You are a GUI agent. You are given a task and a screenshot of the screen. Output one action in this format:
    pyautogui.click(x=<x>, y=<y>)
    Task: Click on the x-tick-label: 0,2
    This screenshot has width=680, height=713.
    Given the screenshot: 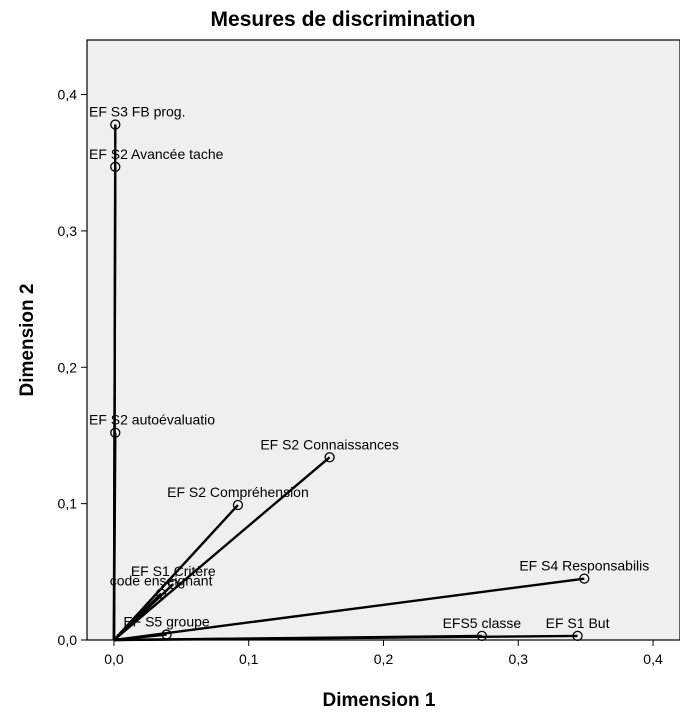 What is the action you would take?
    pyautogui.click(x=384, y=659)
    